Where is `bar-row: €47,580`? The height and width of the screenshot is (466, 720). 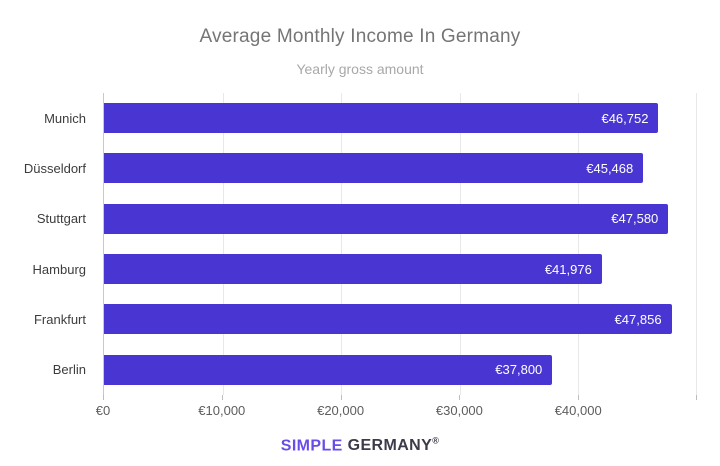
bar-row: €47,580 is located at coordinates (400, 219).